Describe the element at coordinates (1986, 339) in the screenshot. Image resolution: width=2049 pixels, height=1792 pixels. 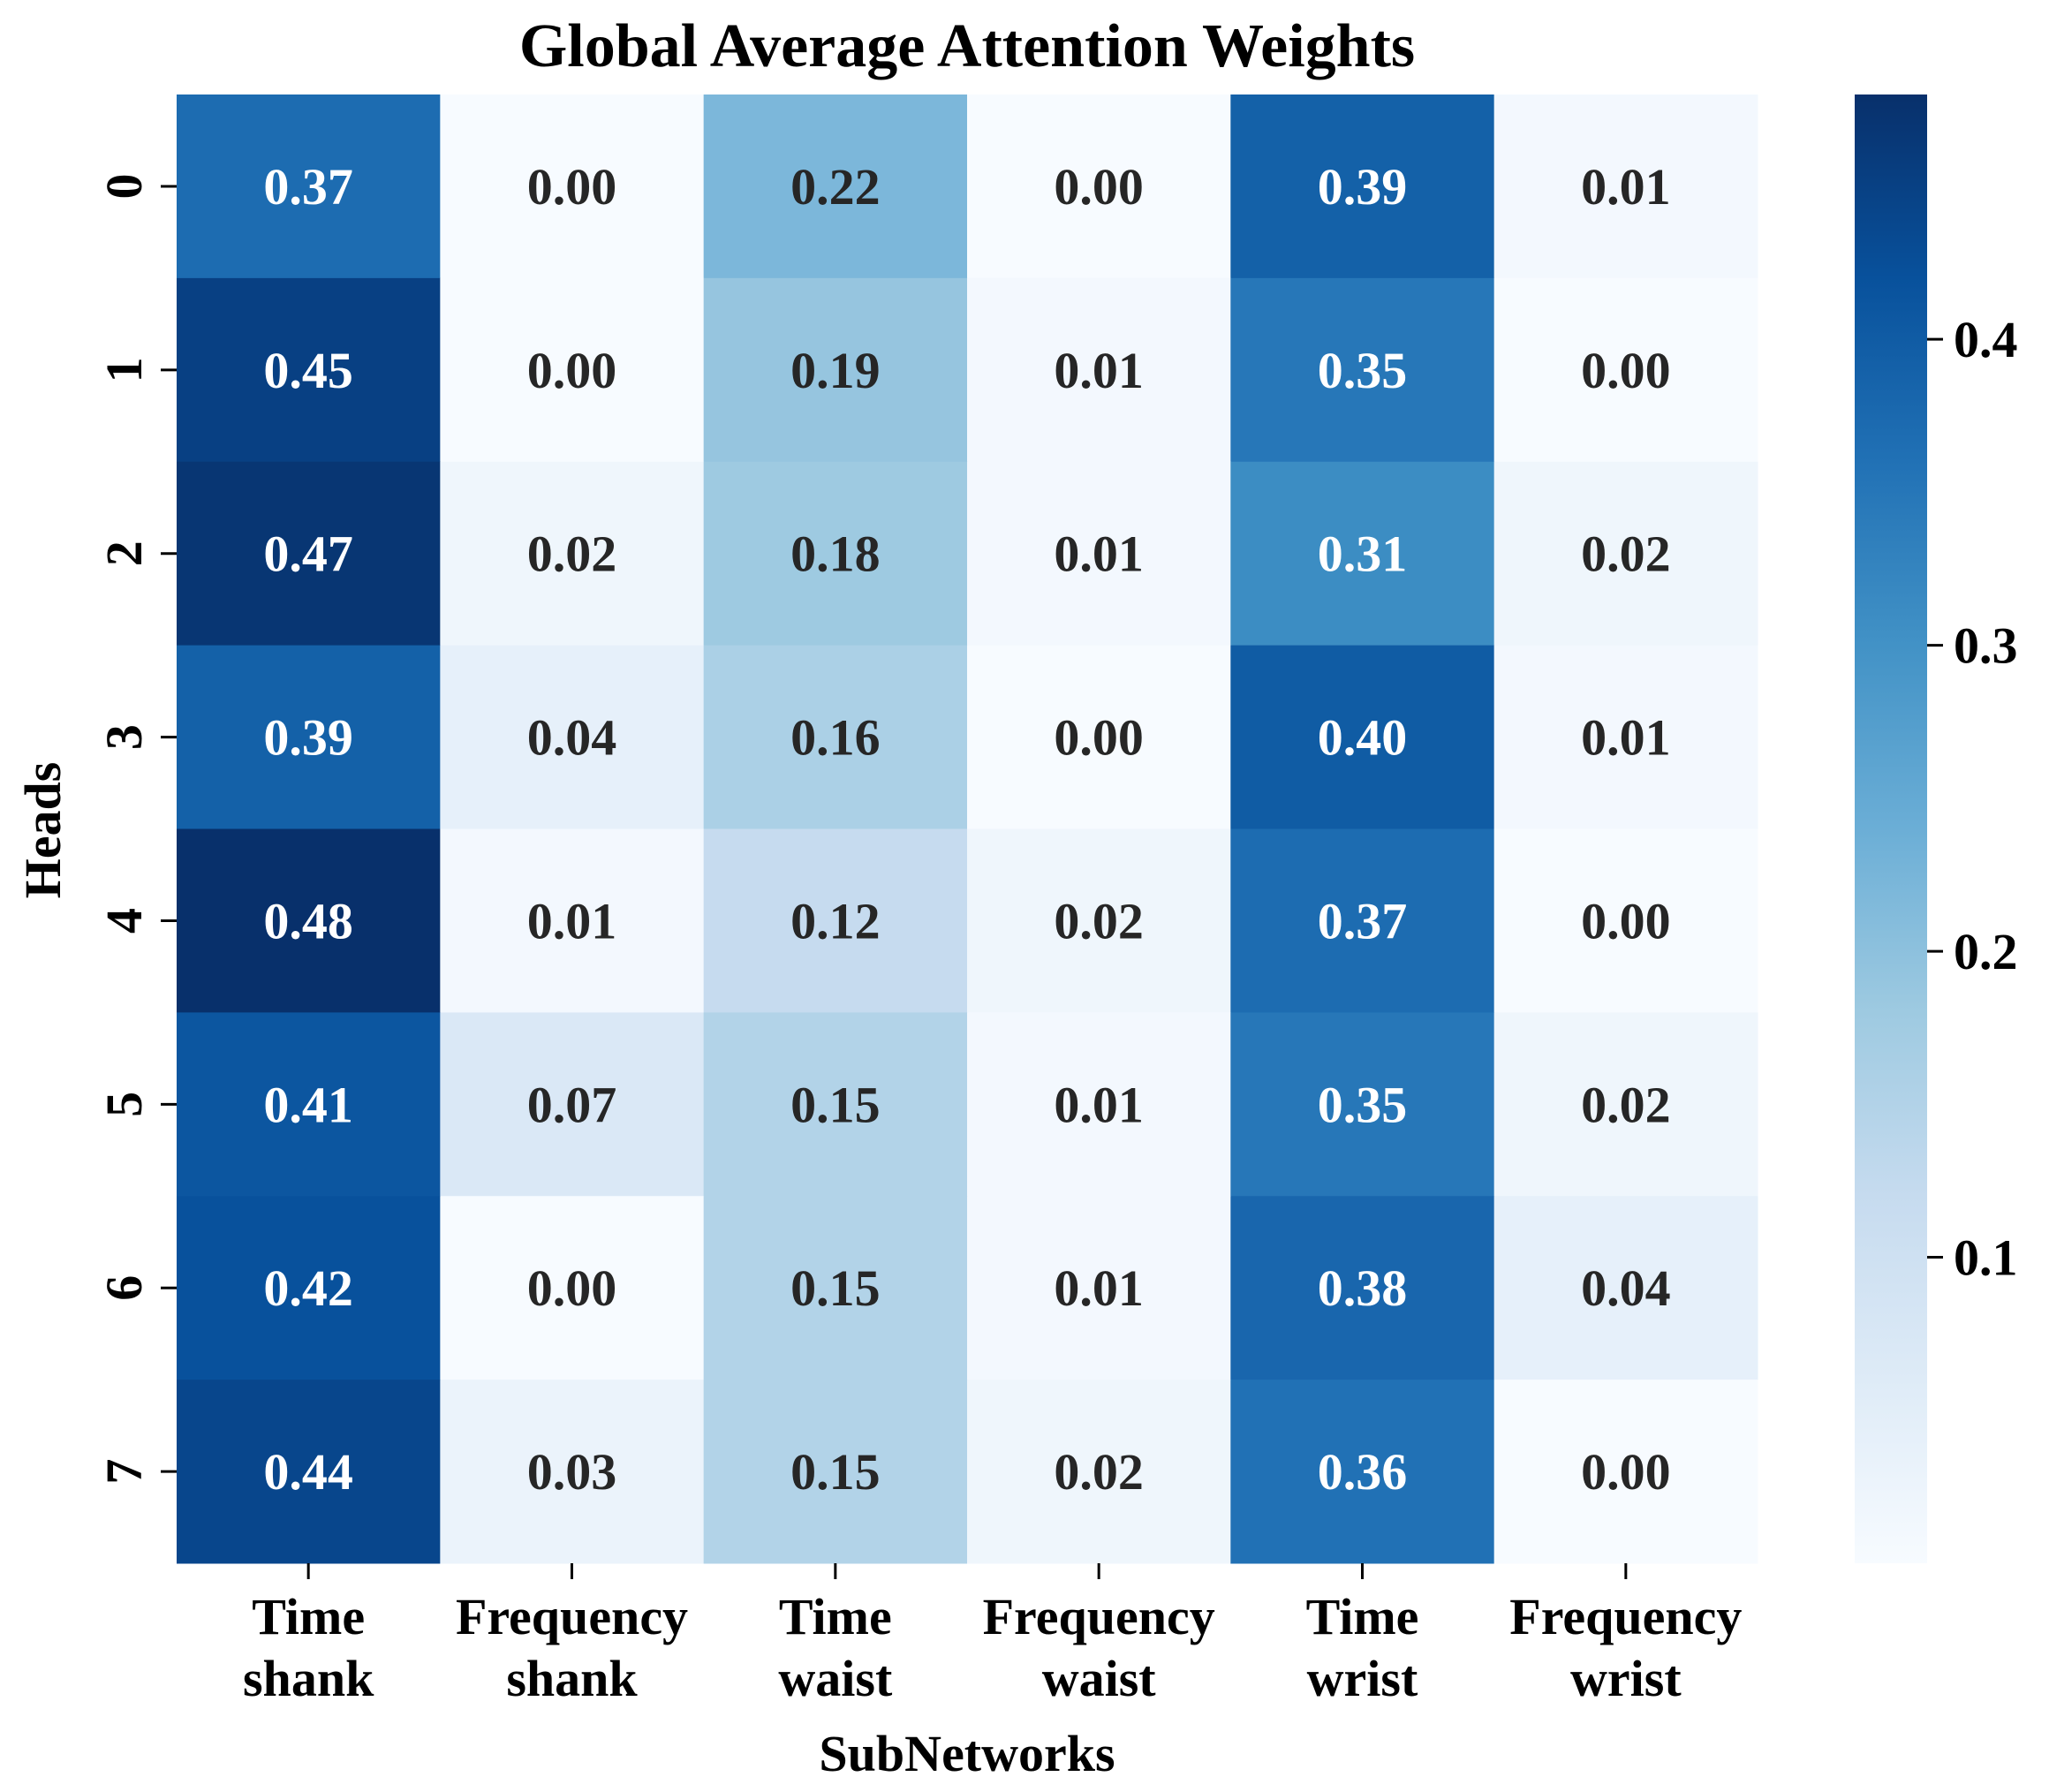
I see `colorbar-tick-label: 0.4` at that location.